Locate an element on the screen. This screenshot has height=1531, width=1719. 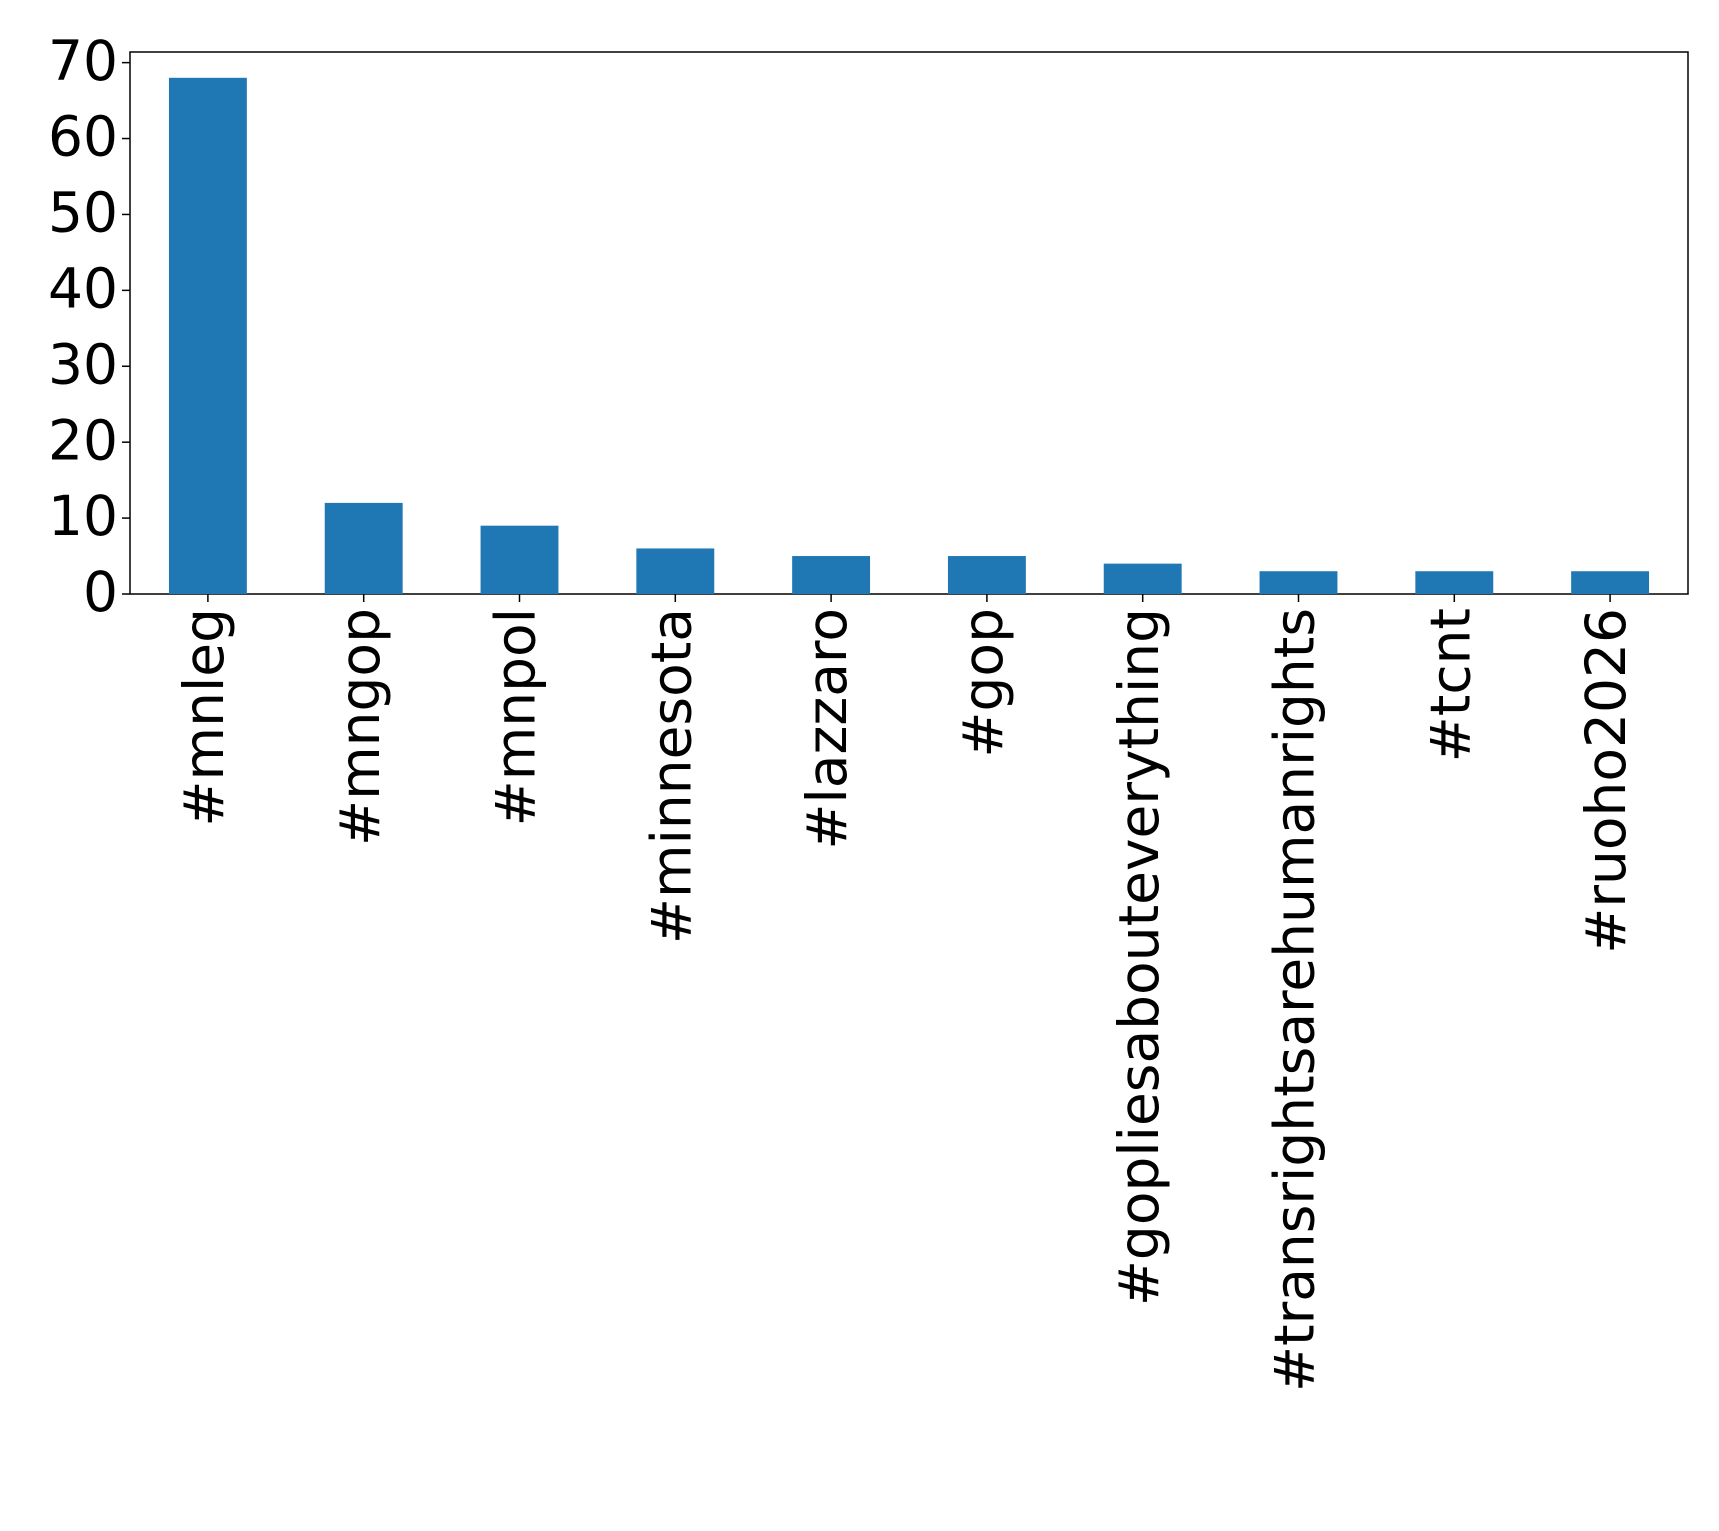
x-tick-label: #ruoho2026 is located at coordinates (1606, 781).